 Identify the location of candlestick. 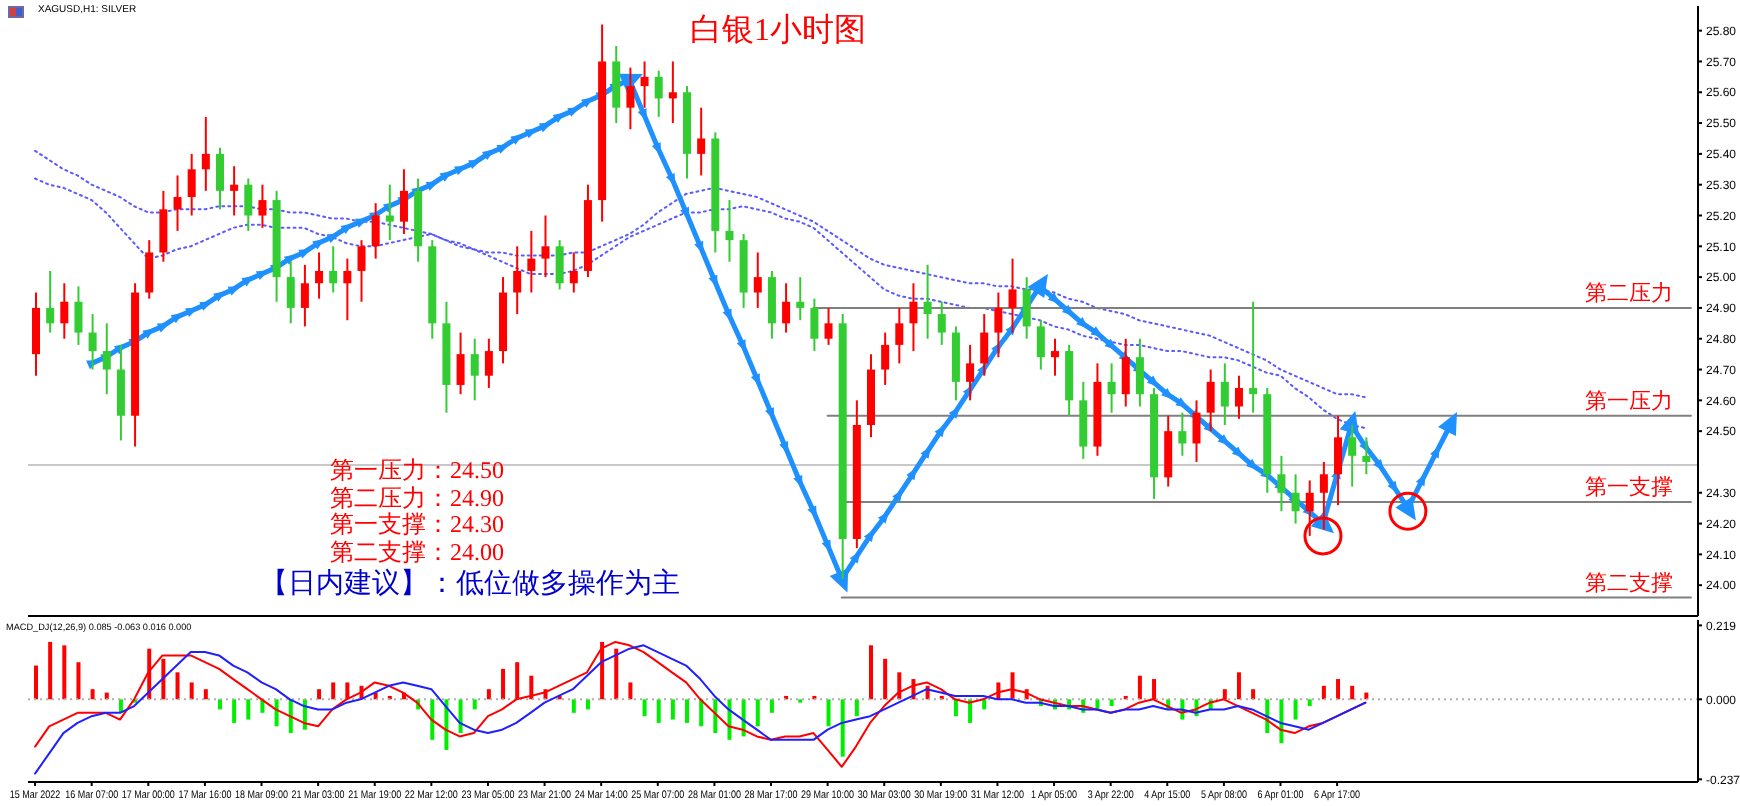
(36, 334).